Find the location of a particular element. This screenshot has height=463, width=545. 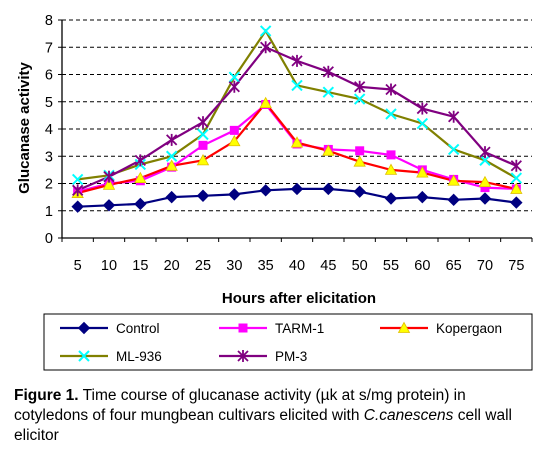

legend-item-pm-3: PM-3 is located at coordinates (263, 356).